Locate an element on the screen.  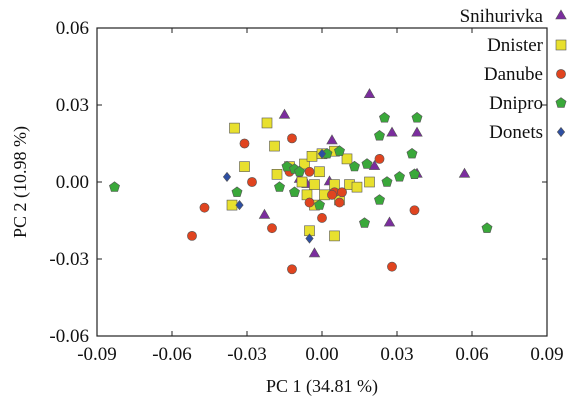
legend-marker-circle is located at coordinates (561, 74).